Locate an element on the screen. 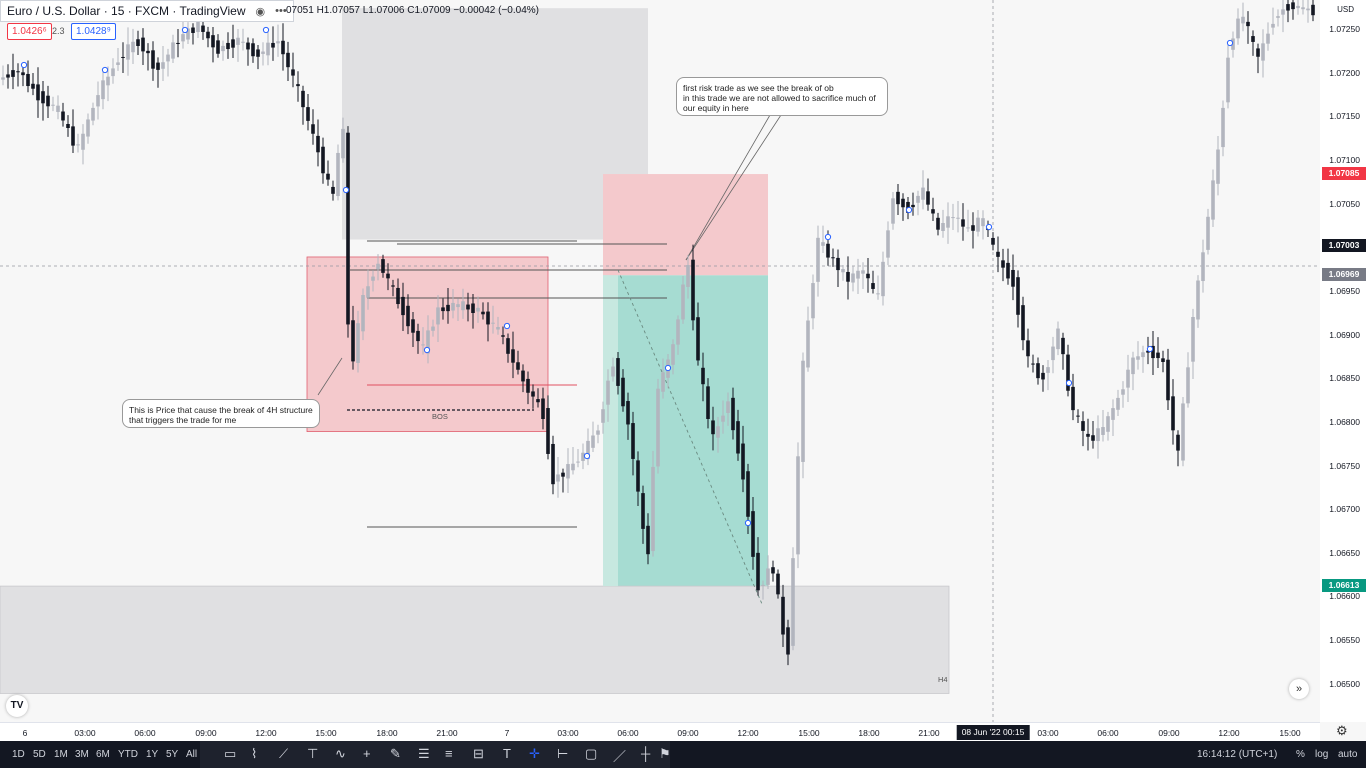  crosshair-icon: ⊤ is located at coordinates (313, 753).